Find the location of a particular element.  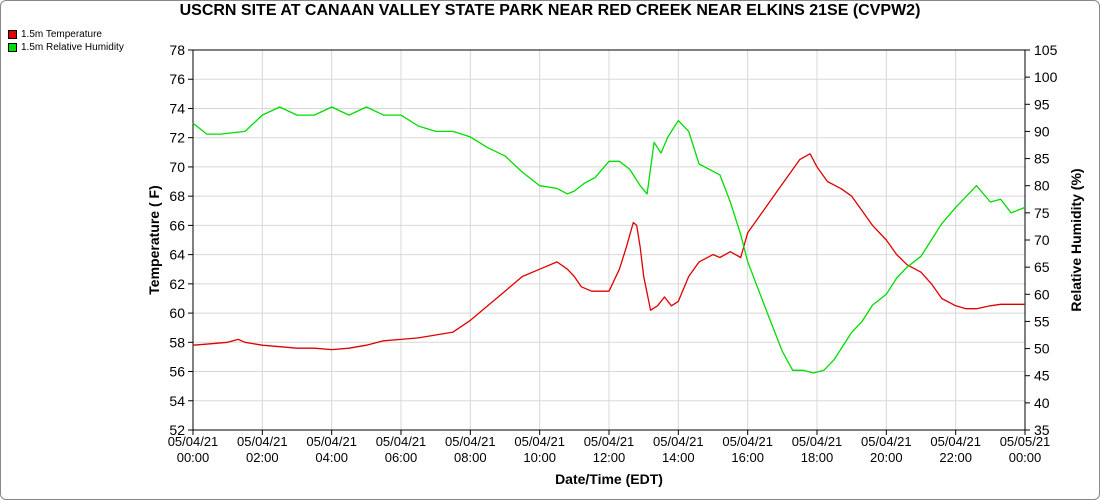

x-axis-tick-label-time: 18:00 is located at coordinates (817, 457).